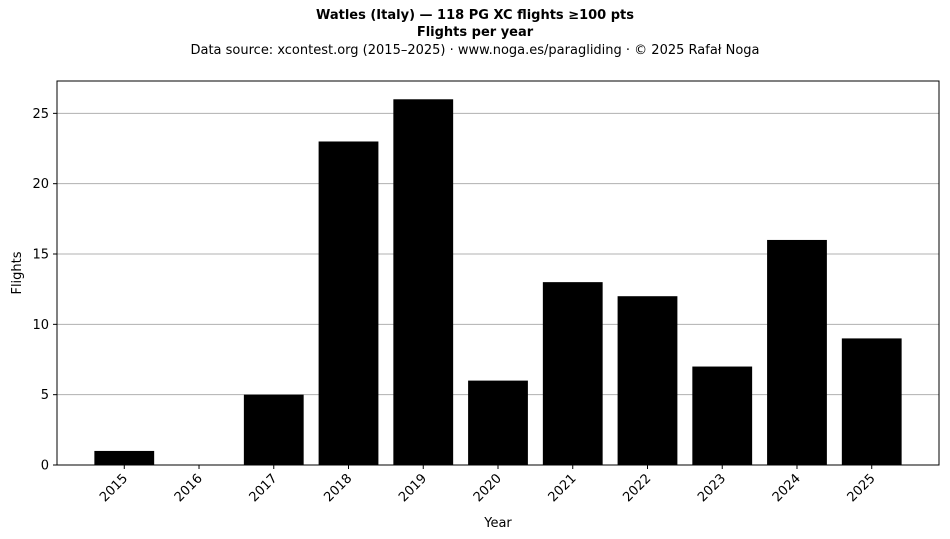  What do you see at coordinates (114, 488) in the screenshot?
I see `x-tick-label: 2015` at bounding box center [114, 488].